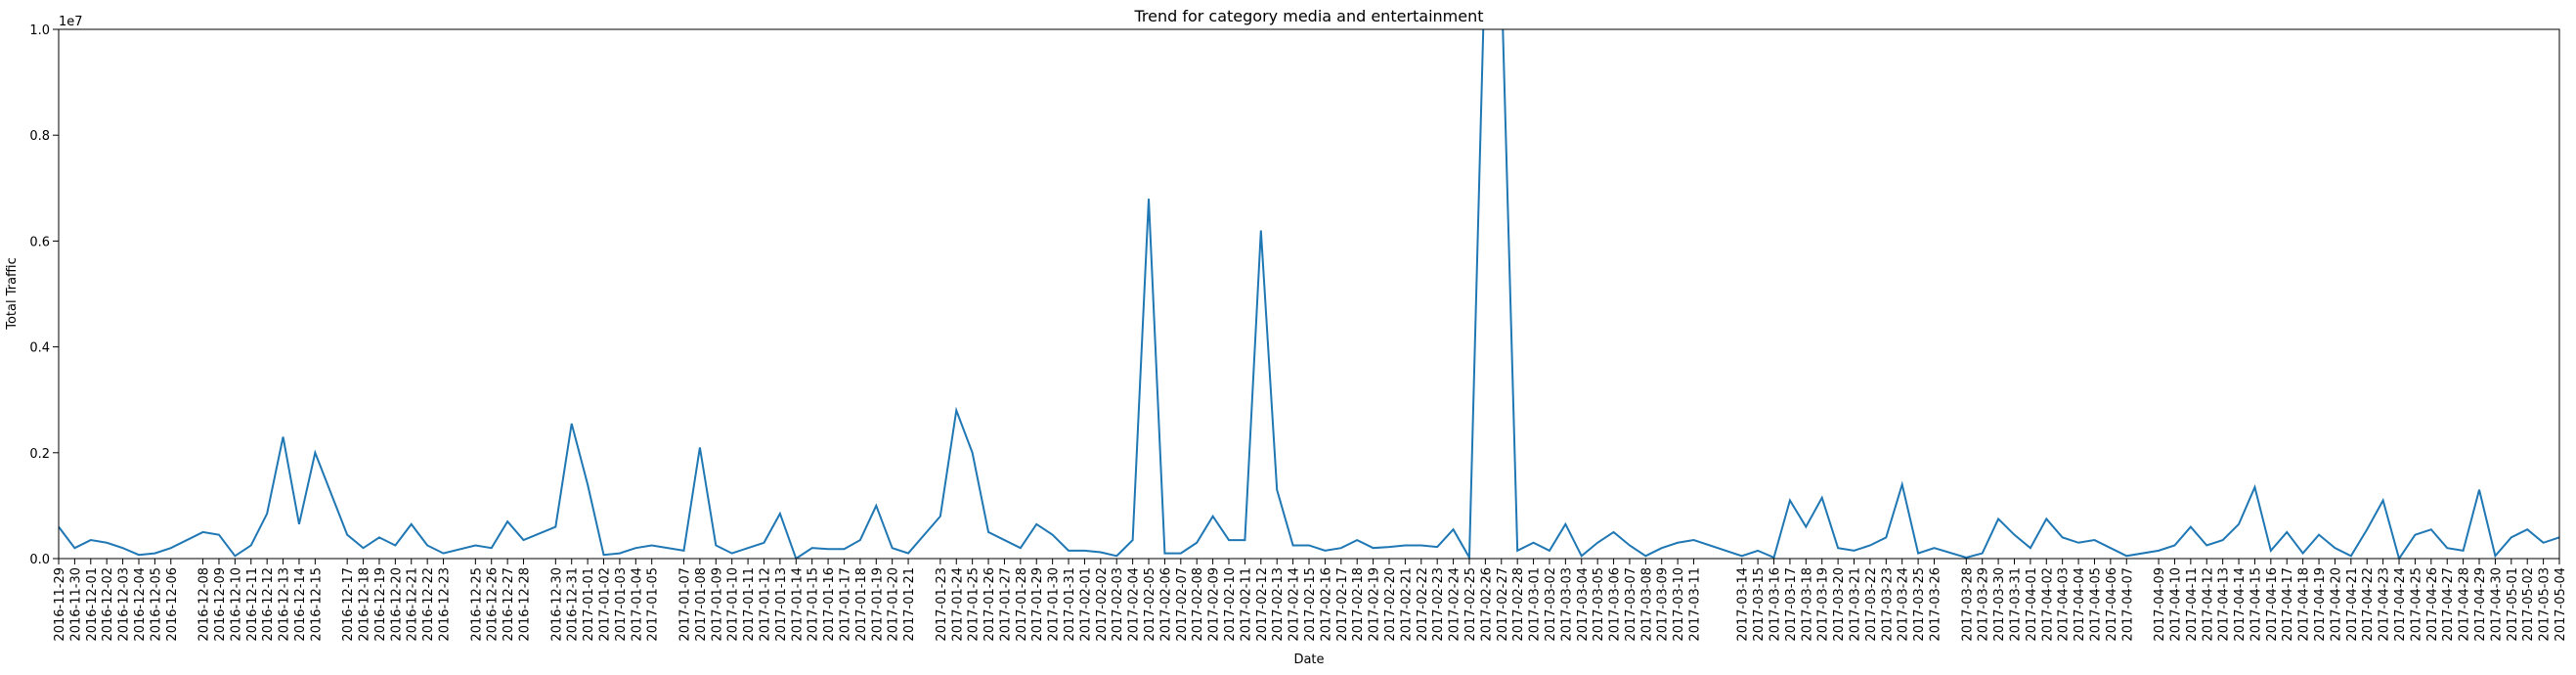 The image size is (2576, 675). I want to click on y-tick-label: 0.8, so click(39, 136).